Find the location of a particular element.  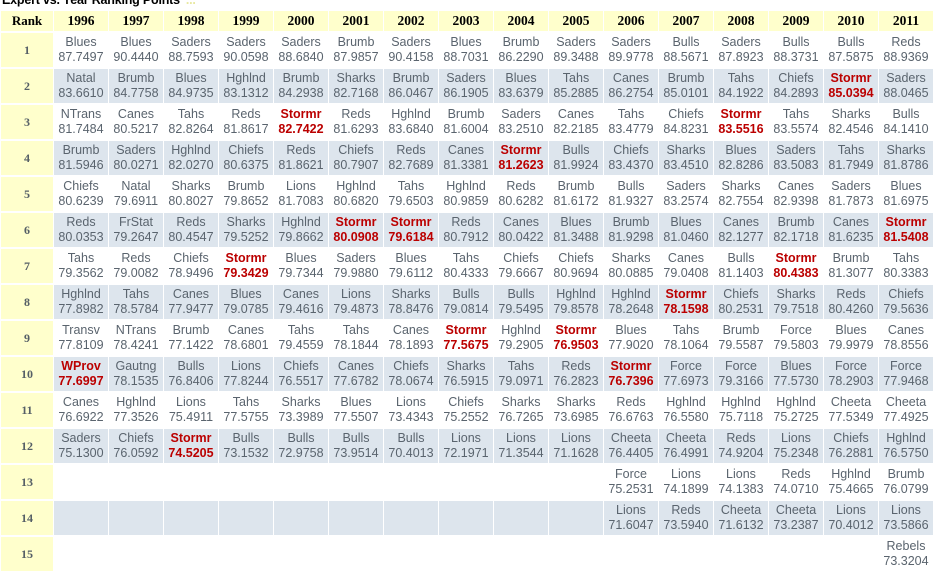

cell-score: 71.1628 is located at coordinates (576, 453).